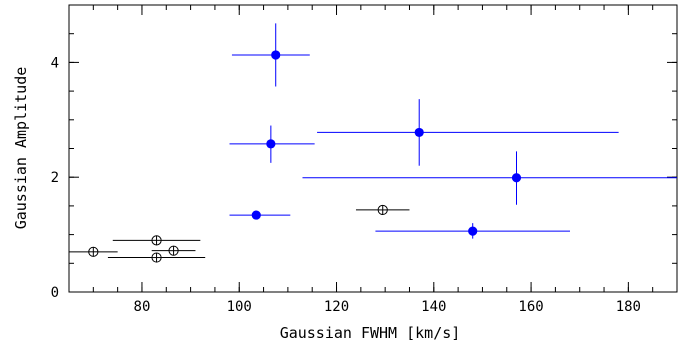 This screenshot has width=695, height=349. I want to click on x-tick-label: 160, so click(530, 307).